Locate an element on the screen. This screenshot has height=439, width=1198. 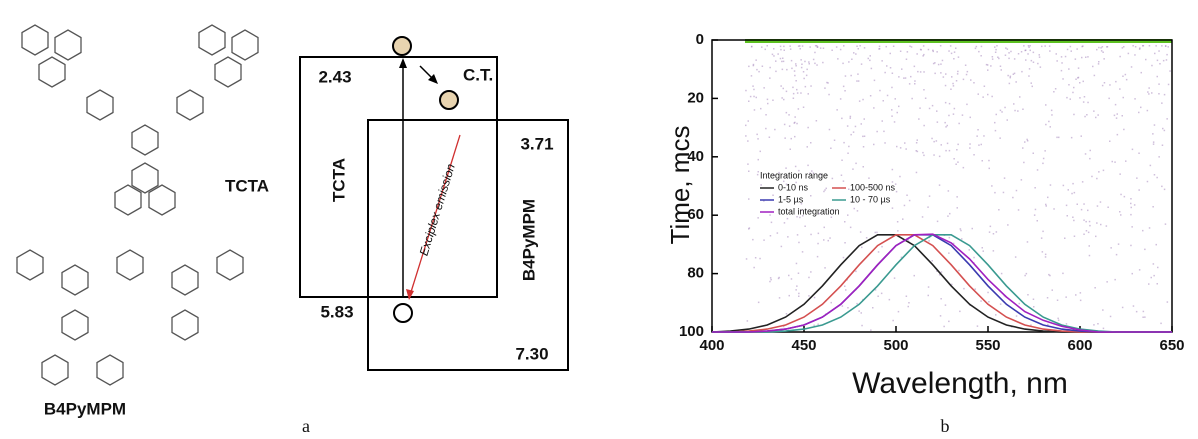
panel-caption: b is located at coordinates (945, 426).